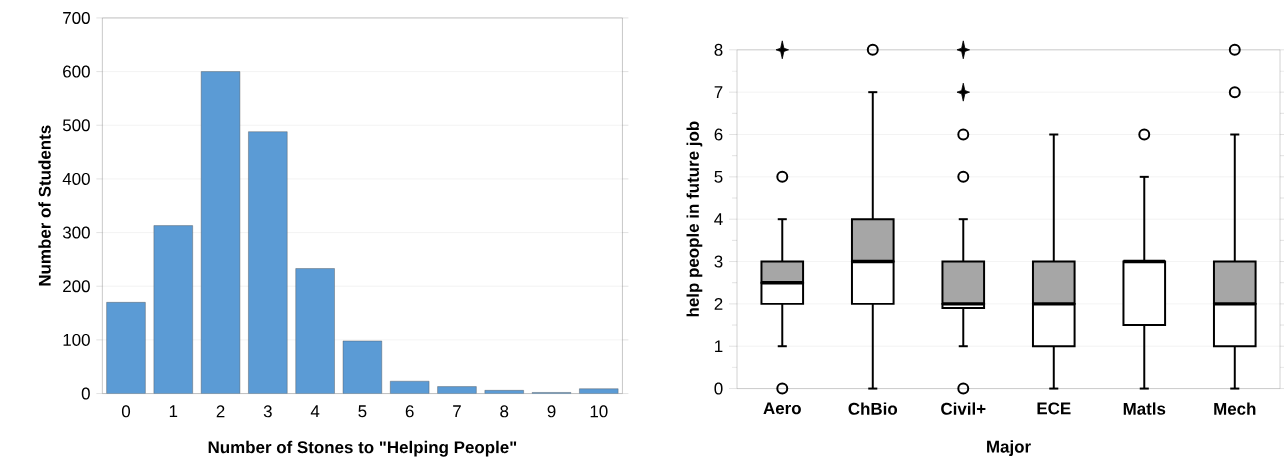 This screenshot has width=1284, height=475. I want to click on y-tick-label: 4, so click(718, 219).